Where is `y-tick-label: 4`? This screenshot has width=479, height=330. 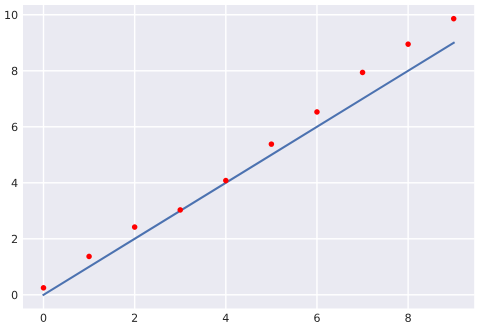
y-tick-label: 4 is located at coordinates (15, 183).